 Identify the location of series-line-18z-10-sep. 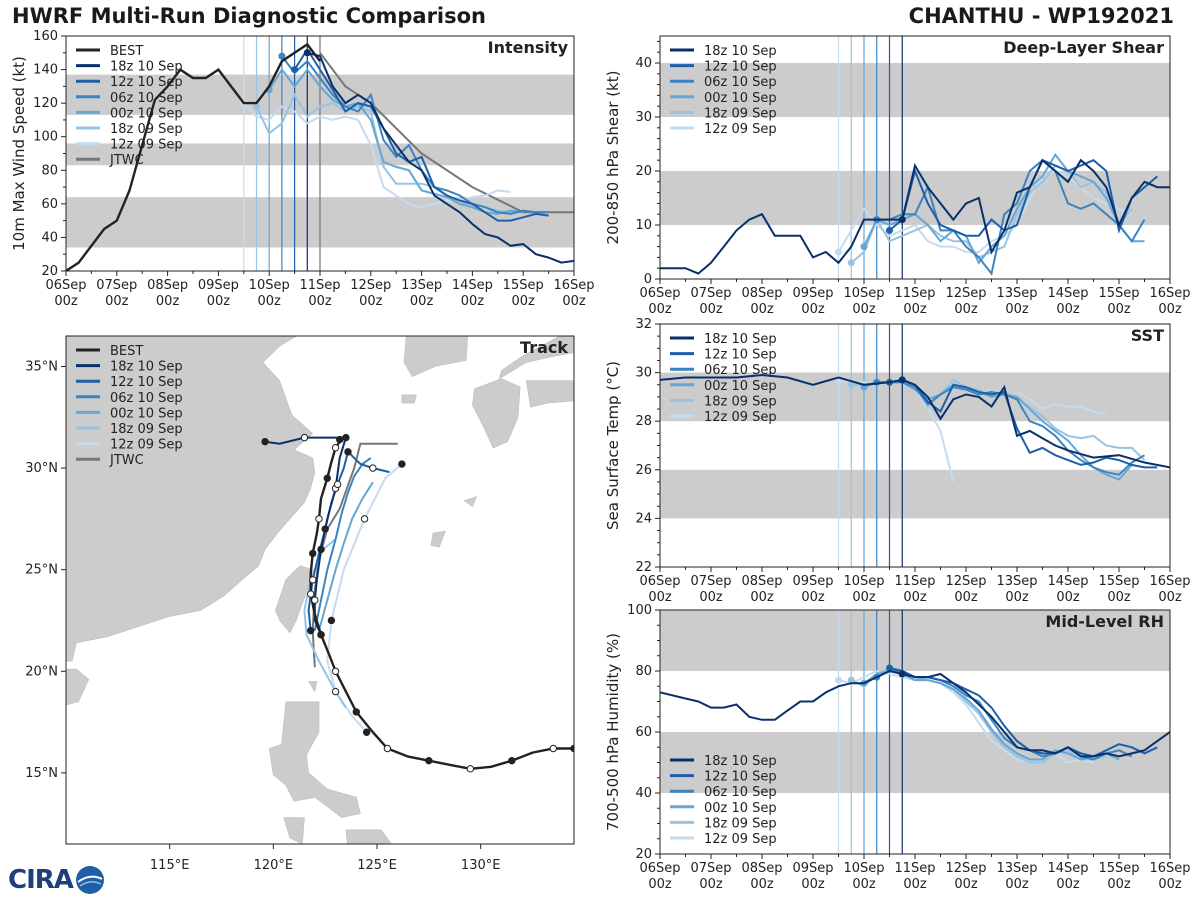
(915, 421).